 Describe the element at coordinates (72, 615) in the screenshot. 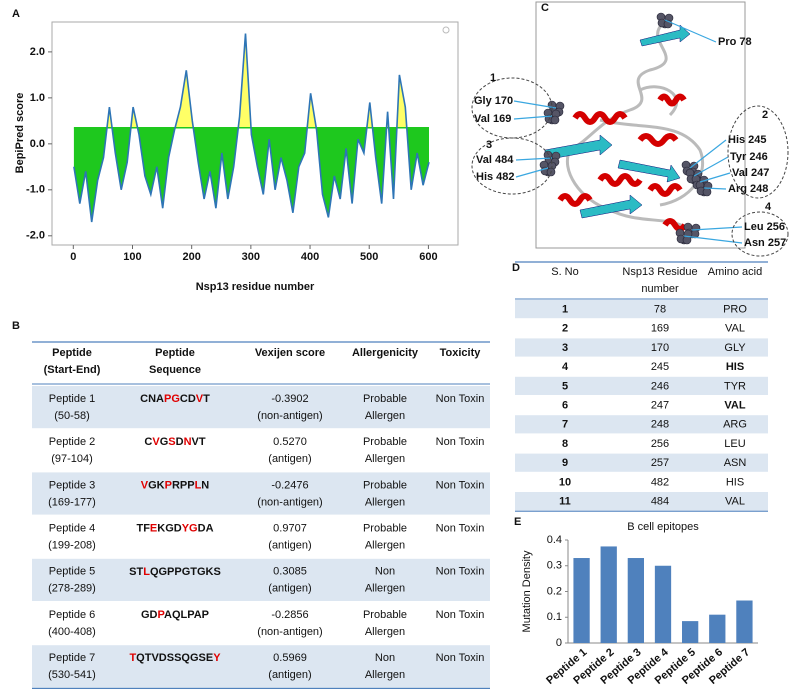

I see `table-cell: Peptide 6` at that location.